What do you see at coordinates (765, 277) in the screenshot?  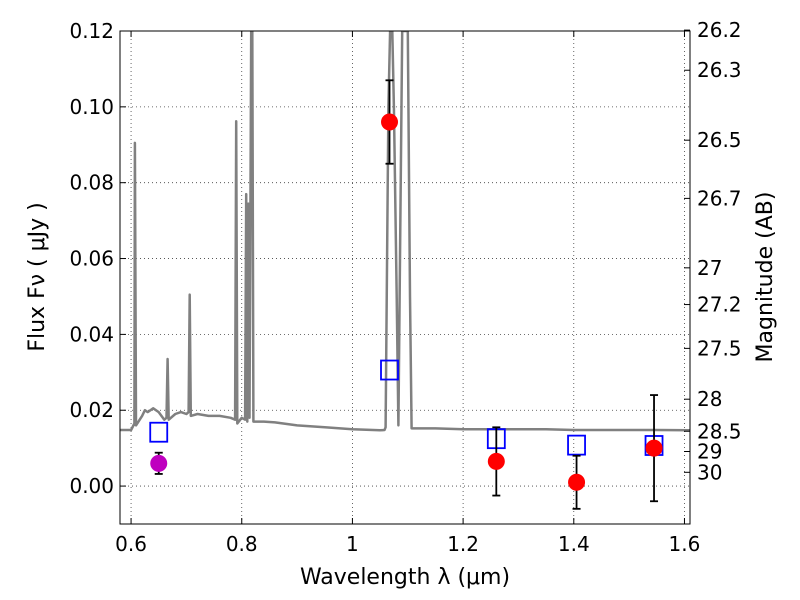 I see `y-axis-label-right: Magnitude (AB)` at bounding box center [765, 277].